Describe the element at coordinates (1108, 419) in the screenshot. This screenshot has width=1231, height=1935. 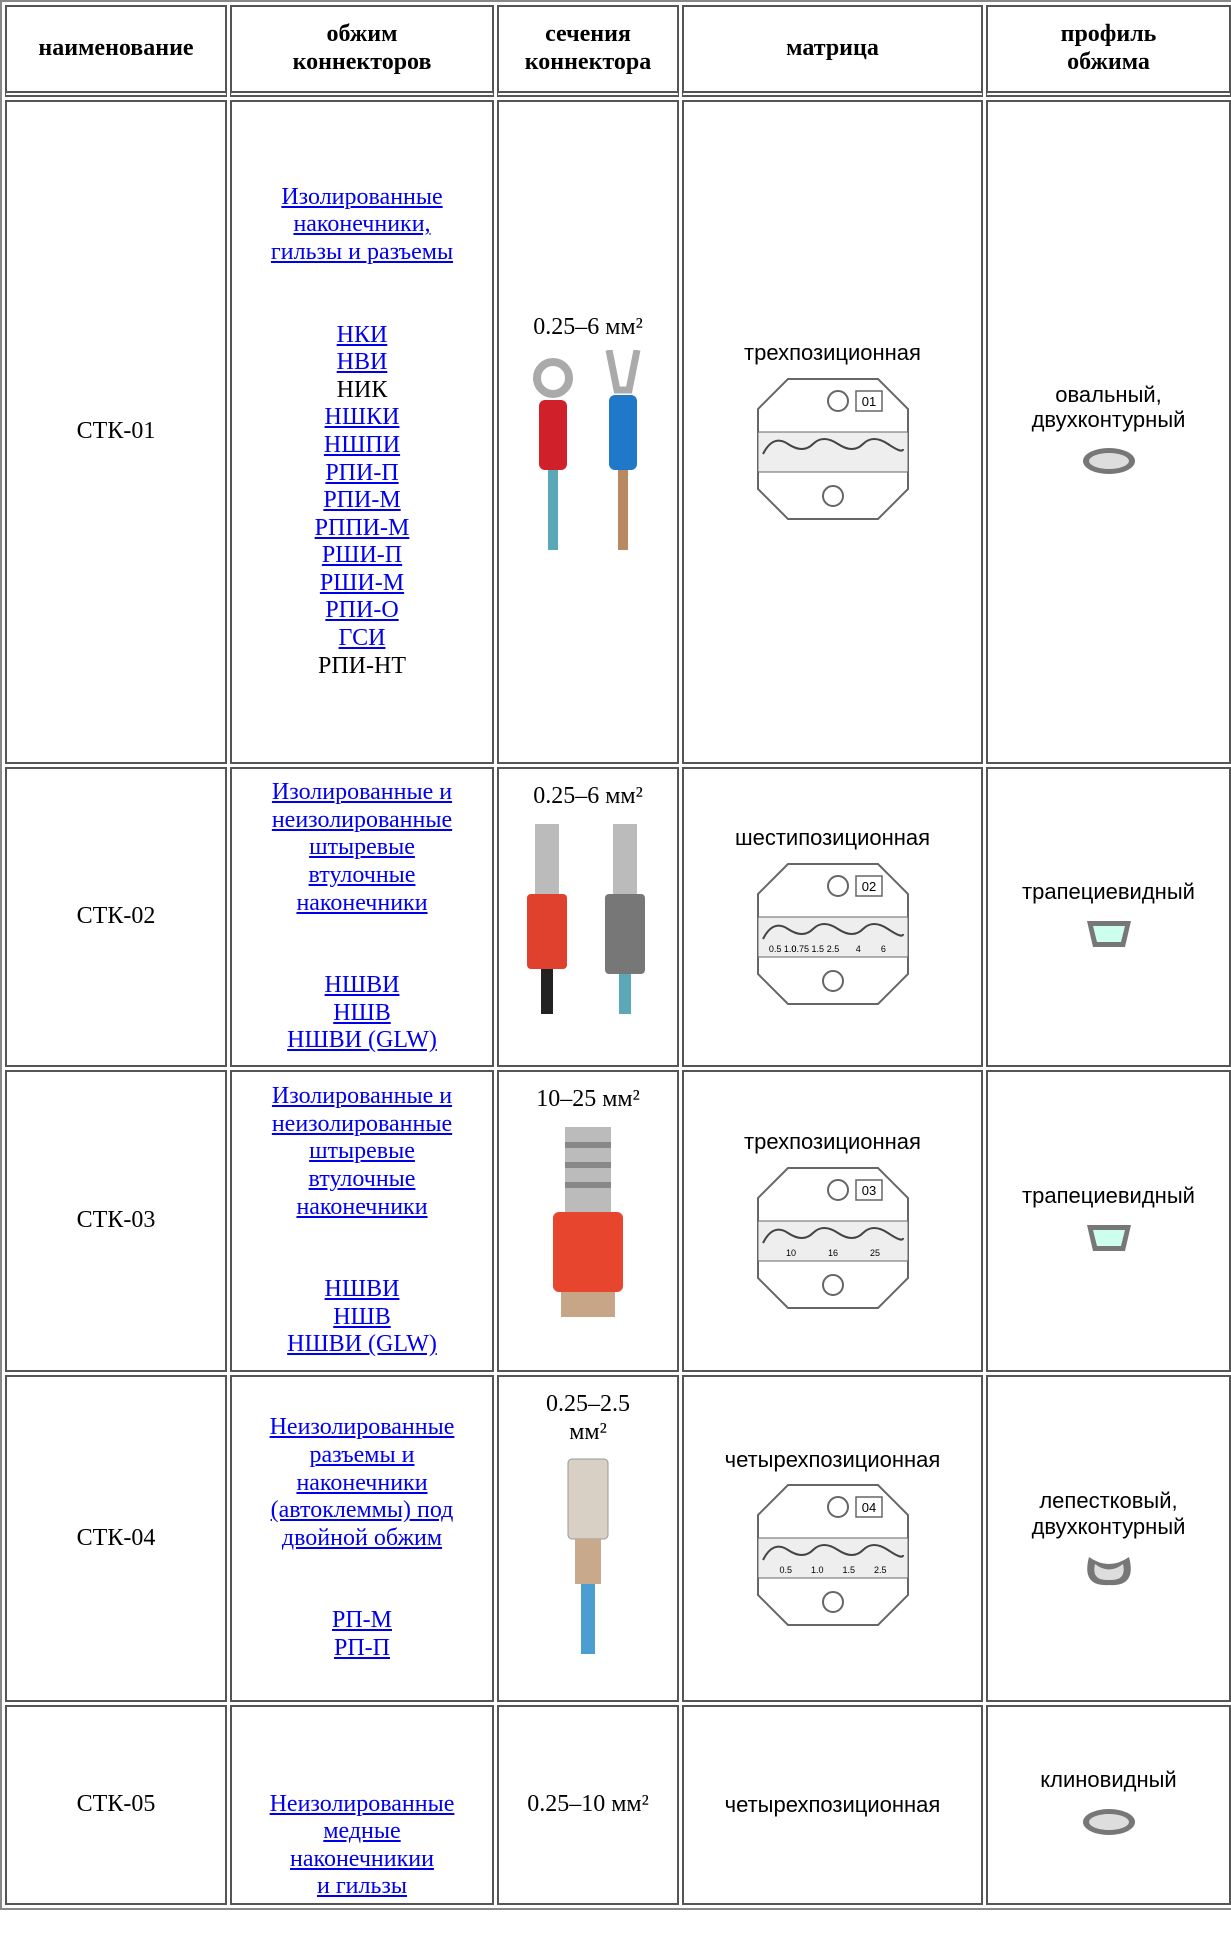
I see `profile-line: двухконтурный` at that location.